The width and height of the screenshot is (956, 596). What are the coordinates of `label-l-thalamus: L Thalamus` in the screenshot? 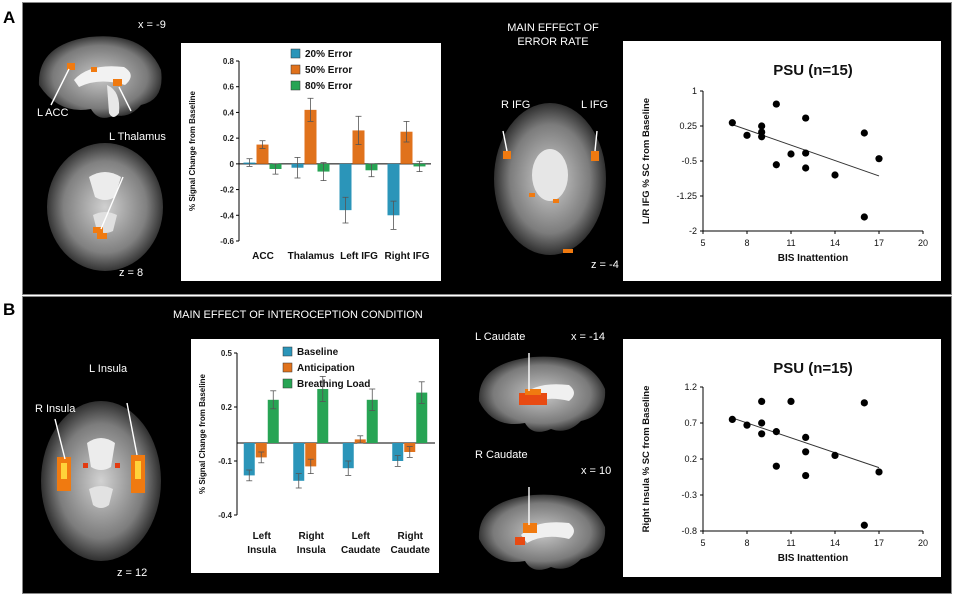 It's located at (137, 137).